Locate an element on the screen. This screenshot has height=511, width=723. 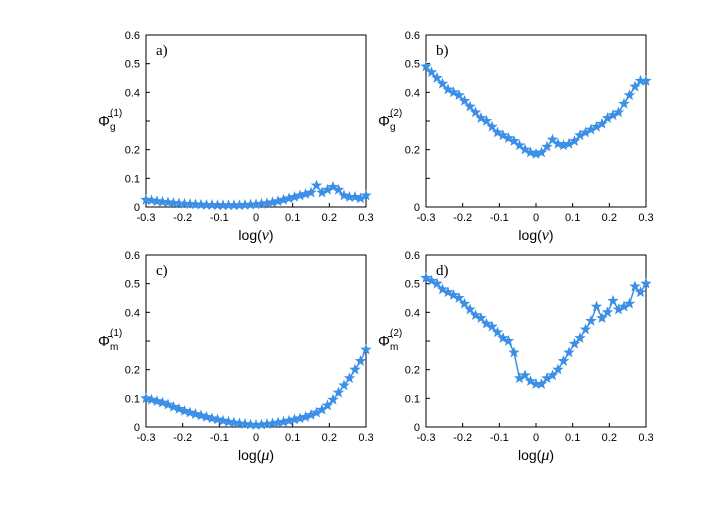
y-axis-label: Φ̄g is located at coordinates (107, 123).